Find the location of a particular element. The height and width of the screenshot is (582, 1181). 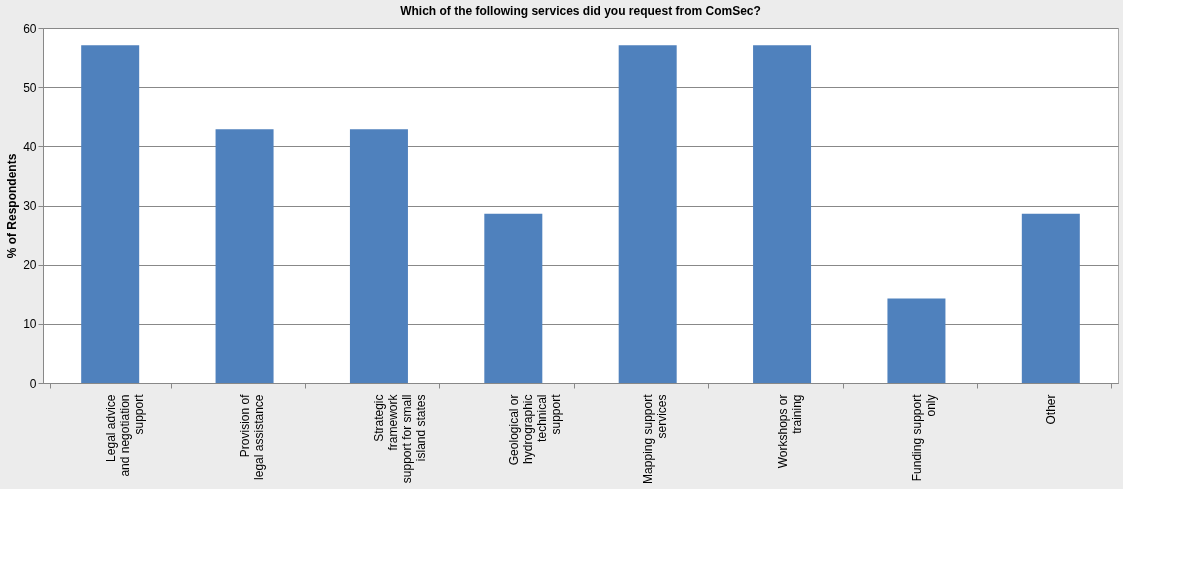

y-tick-label: 30 is located at coordinates (30, 206).